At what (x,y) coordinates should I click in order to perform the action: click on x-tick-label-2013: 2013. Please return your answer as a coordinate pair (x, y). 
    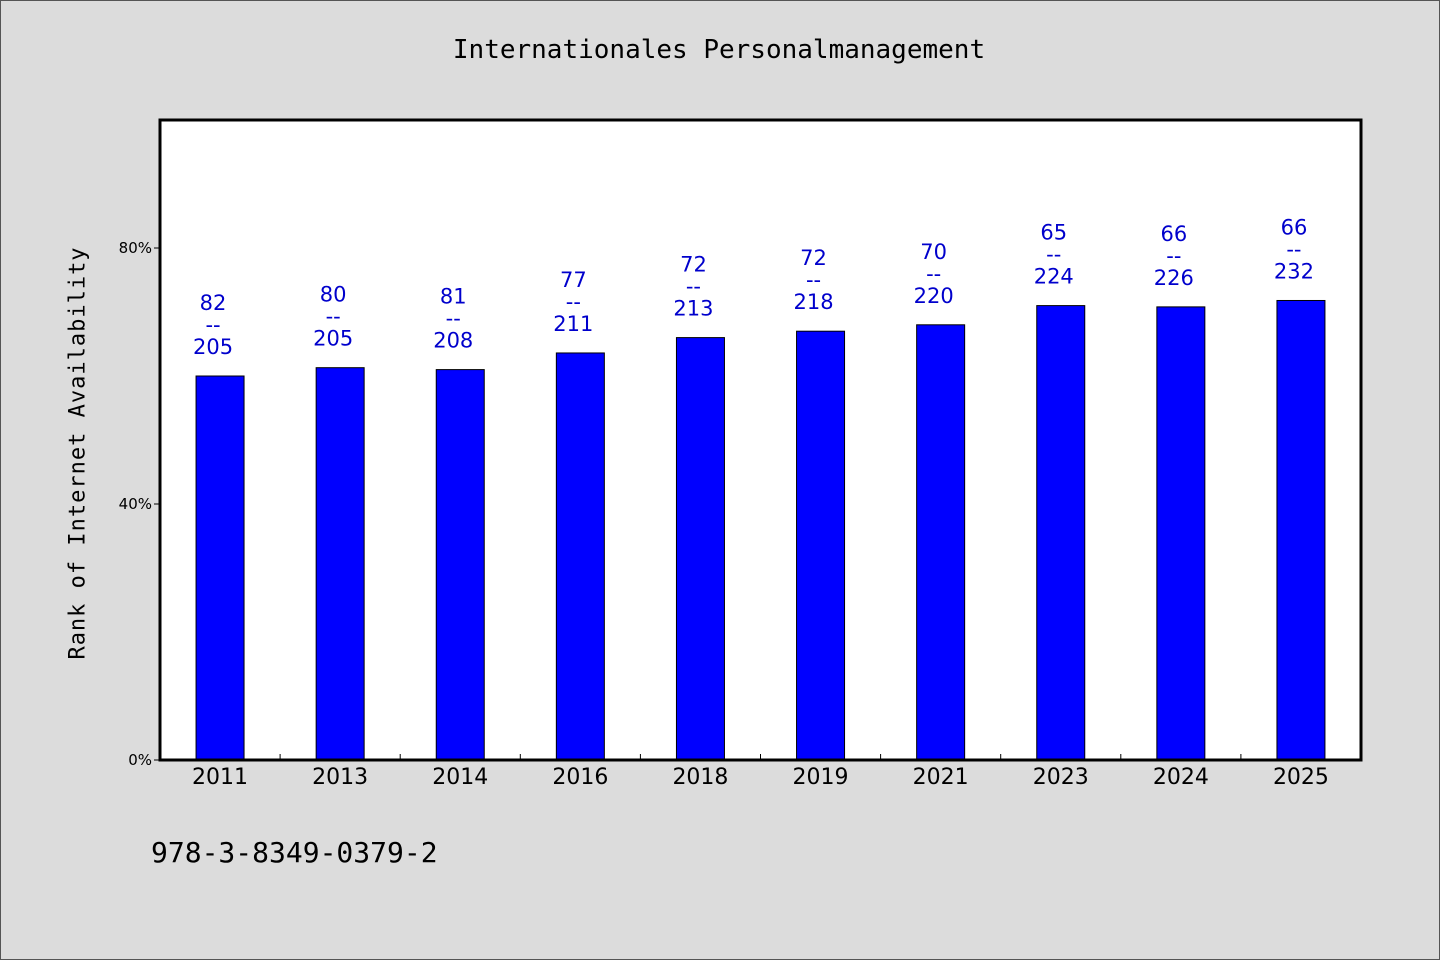
    Looking at the image, I should click on (340, 777).